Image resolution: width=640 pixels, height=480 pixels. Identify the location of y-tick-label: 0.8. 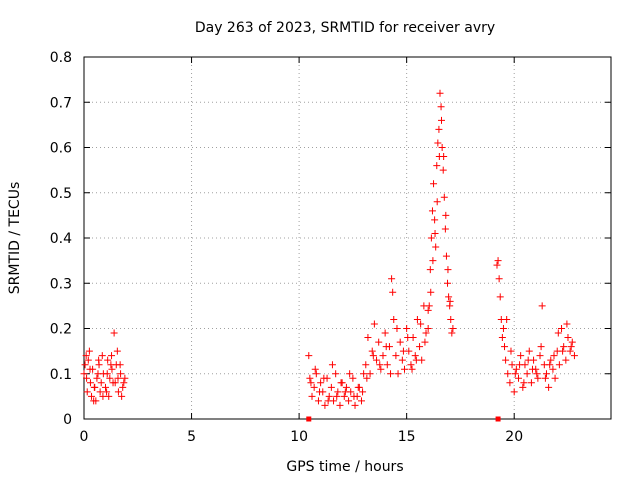
(61, 58).